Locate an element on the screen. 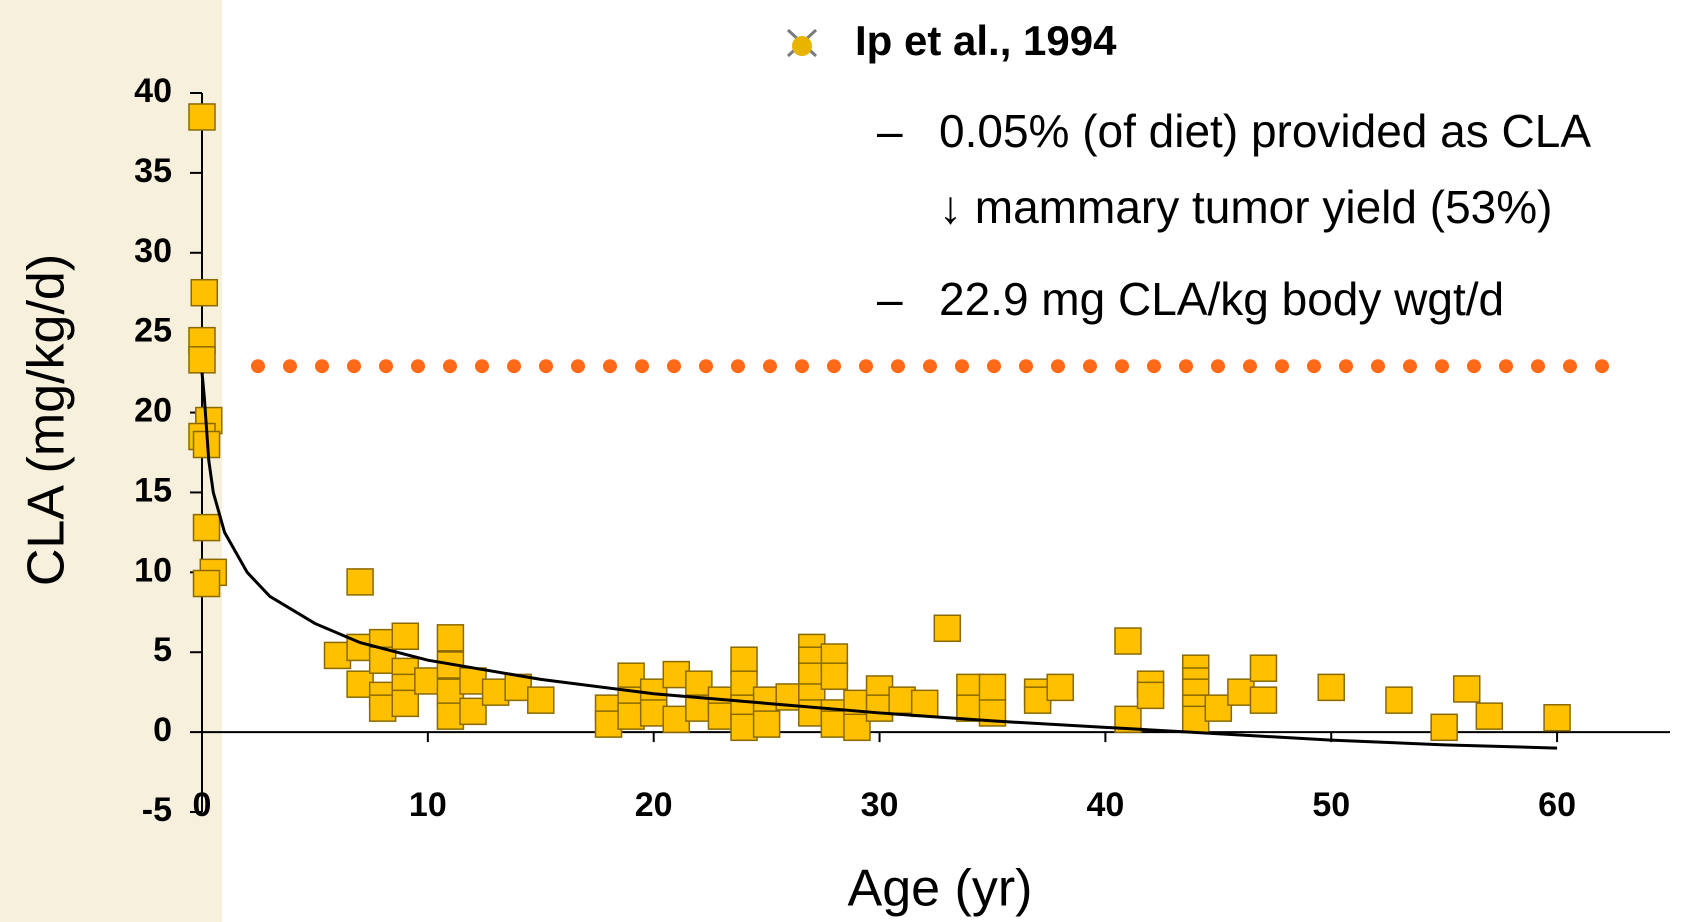 The width and height of the screenshot is (1694, 922). x-tick-label: 40 is located at coordinates (1105, 805).